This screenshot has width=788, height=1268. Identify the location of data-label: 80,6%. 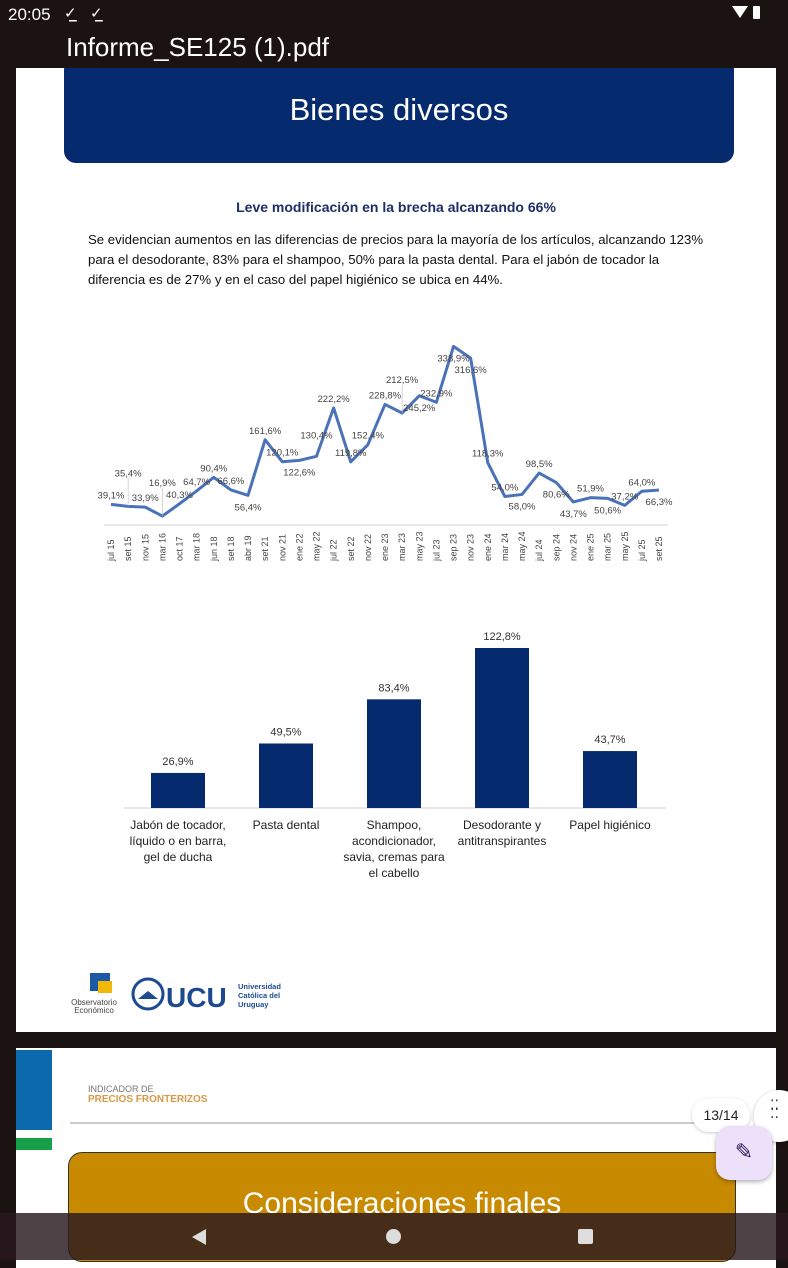
(556, 495).